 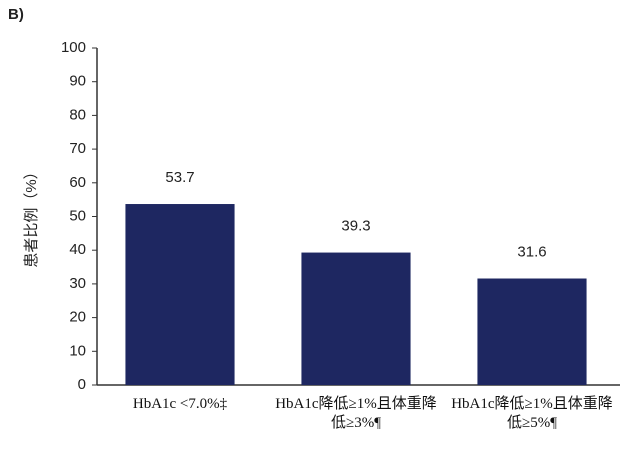 What do you see at coordinates (180, 404) in the screenshot?
I see `x-tick-label: HbA1c <7.0%‡` at bounding box center [180, 404].